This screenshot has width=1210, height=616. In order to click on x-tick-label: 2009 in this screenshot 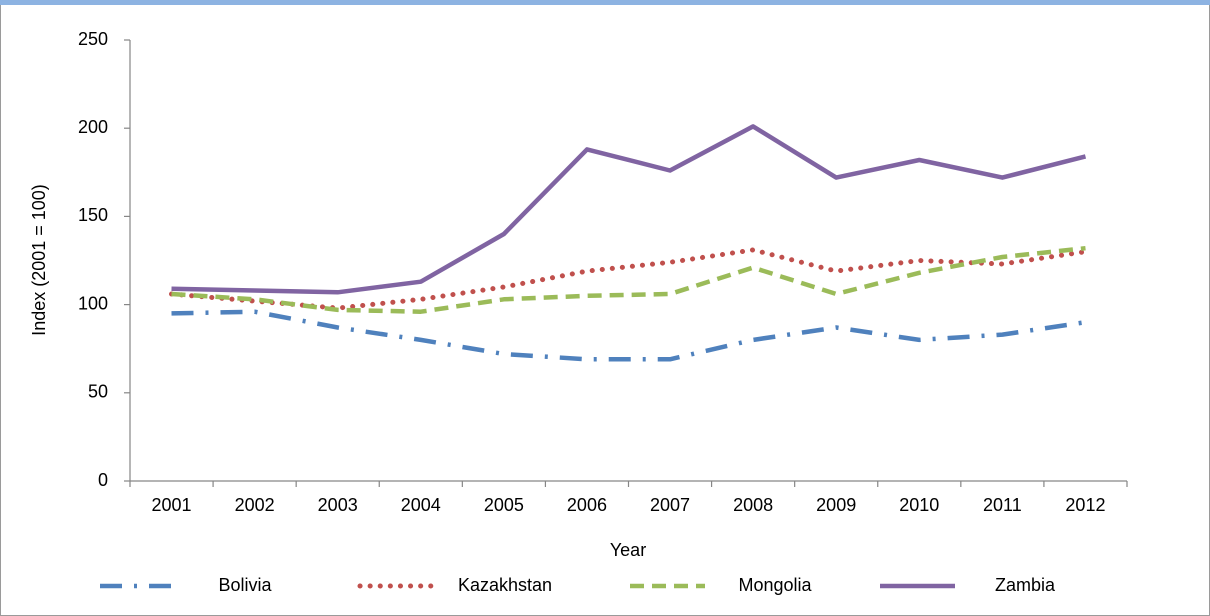, I will do `click(836, 505)`.